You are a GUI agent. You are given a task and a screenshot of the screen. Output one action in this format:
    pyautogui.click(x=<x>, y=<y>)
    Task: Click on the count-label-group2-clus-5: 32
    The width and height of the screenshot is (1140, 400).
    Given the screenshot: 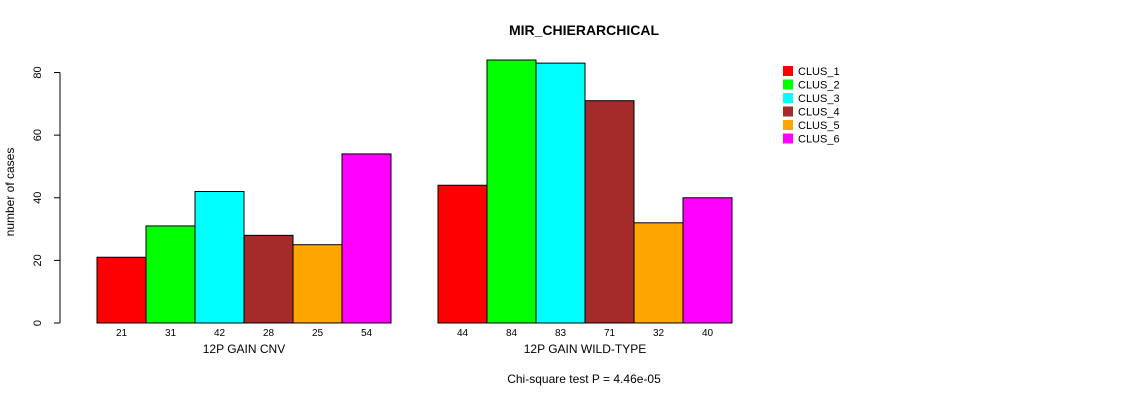 What is the action you would take?
    pyautogui.click(x=659, y=333)
    